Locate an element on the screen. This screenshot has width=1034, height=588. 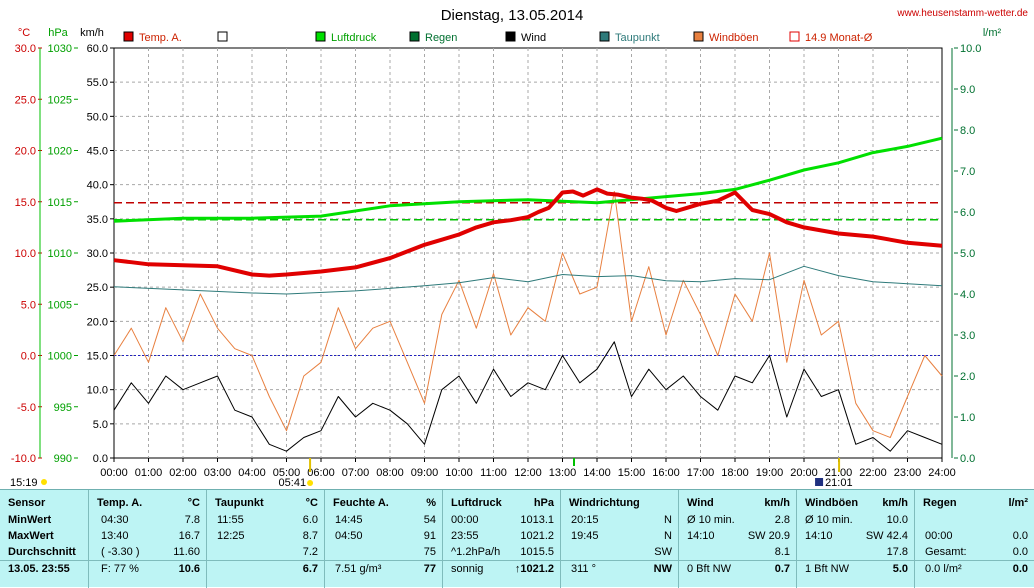
column-header: Regen is located at coordinates (940, 503).